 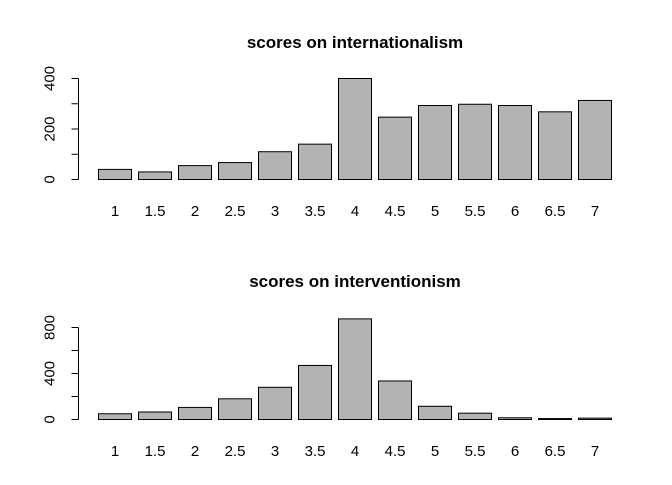 I want to click on chart-title: scores on interventionism, so click(x=355, y=281).